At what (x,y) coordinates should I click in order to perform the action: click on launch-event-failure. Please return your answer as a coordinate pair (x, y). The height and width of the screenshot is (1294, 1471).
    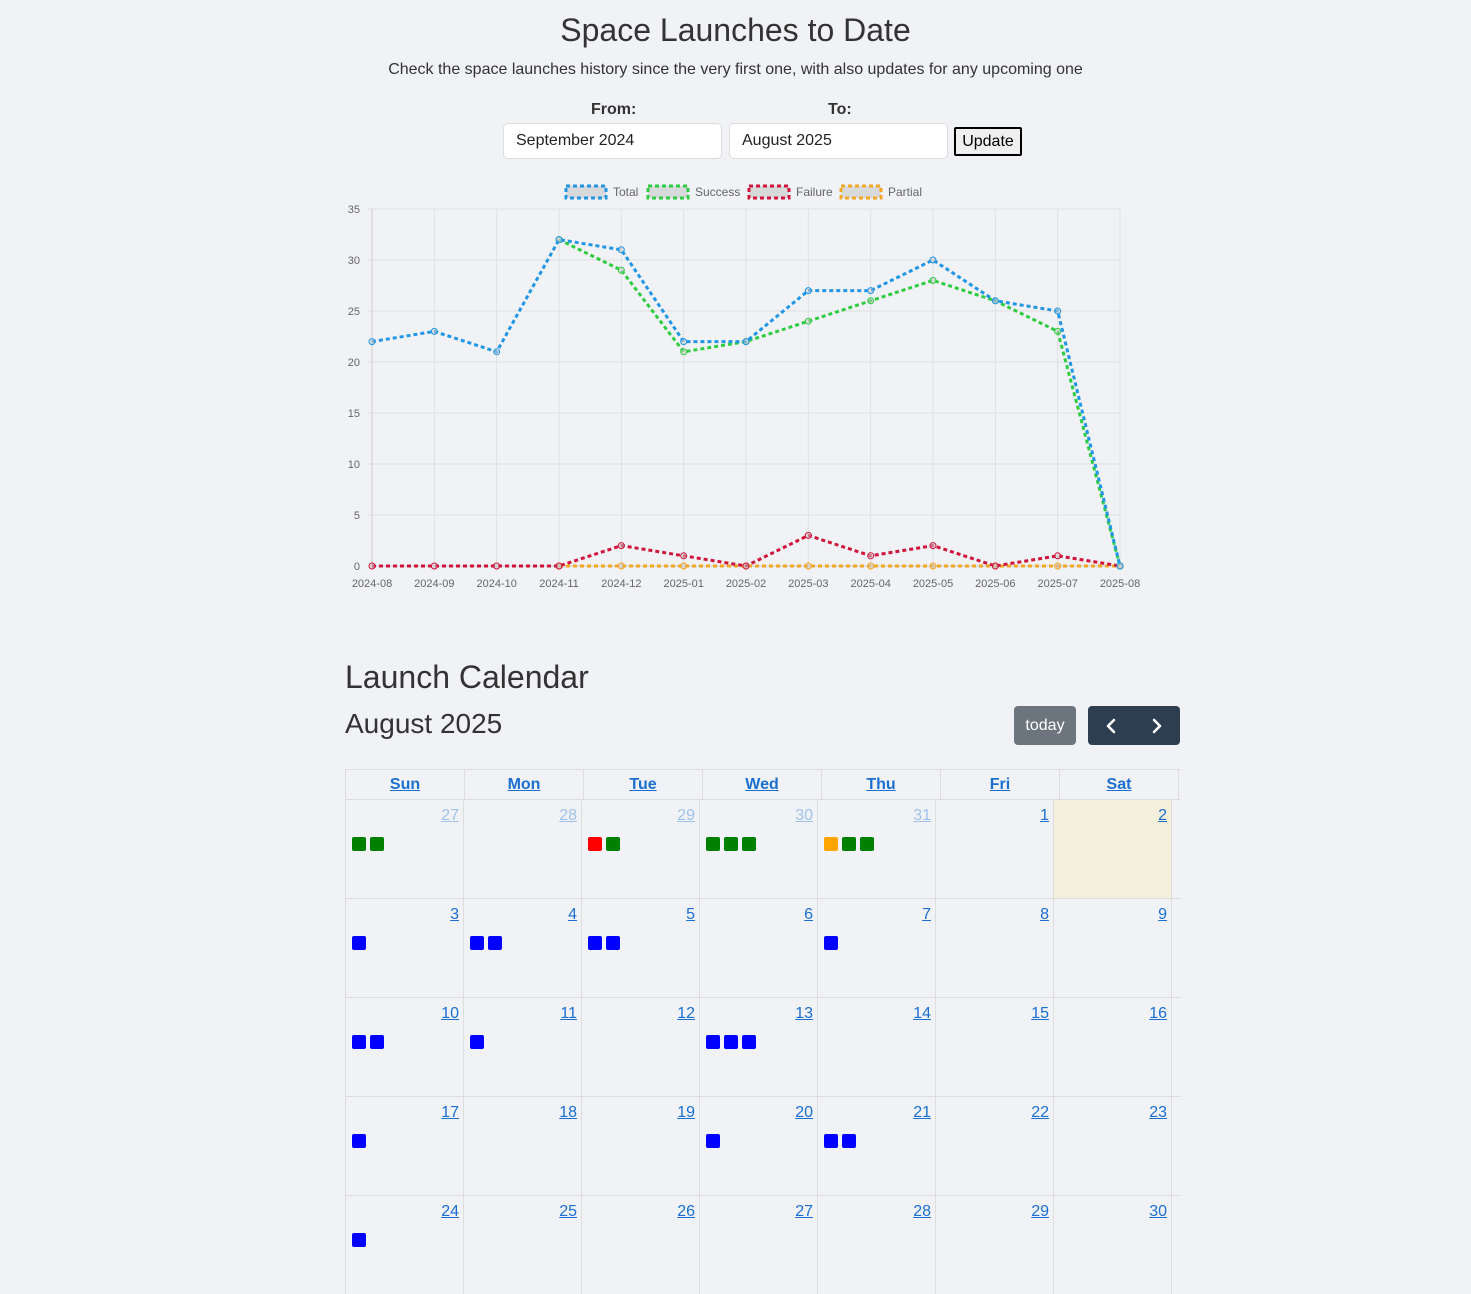
    Looking at the image, I should click on (595, 844).